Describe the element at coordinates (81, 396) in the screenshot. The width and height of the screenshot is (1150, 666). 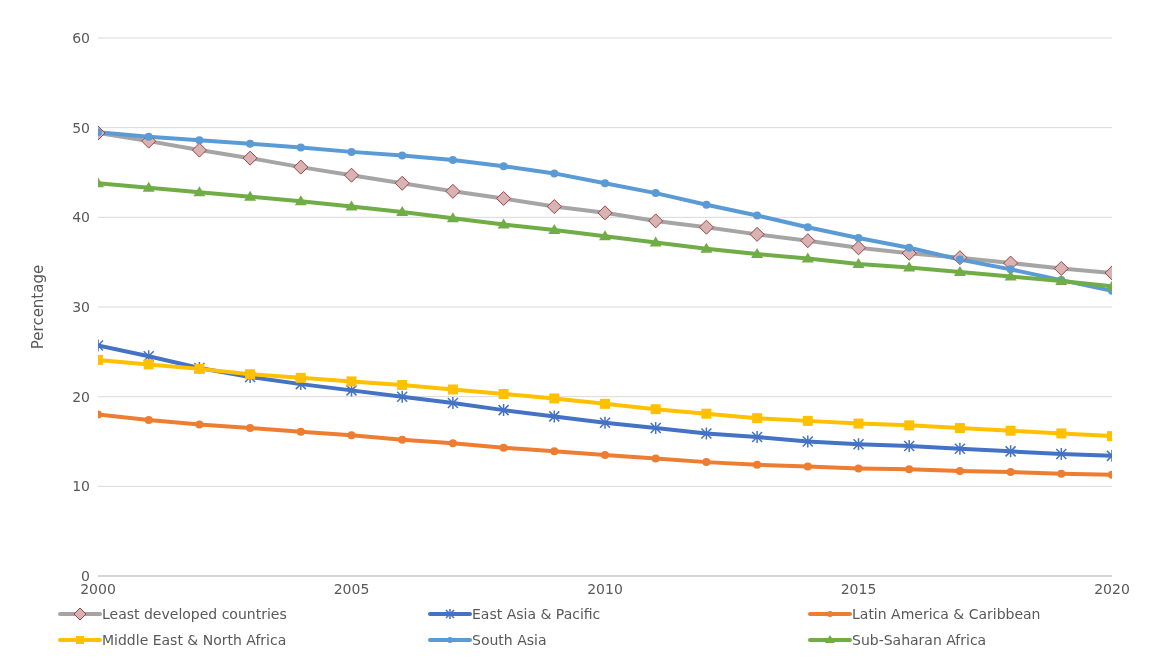
I see `y-tick-label: 20` at that location.